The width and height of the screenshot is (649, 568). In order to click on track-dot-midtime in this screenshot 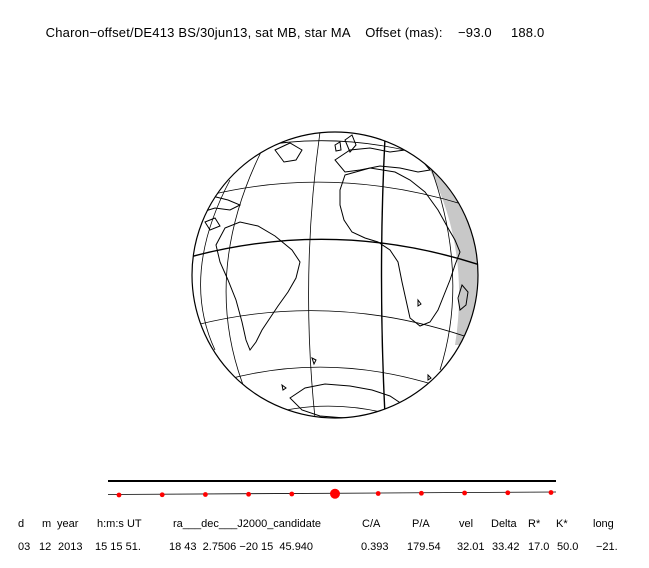, I will do `click(335, 493)`.